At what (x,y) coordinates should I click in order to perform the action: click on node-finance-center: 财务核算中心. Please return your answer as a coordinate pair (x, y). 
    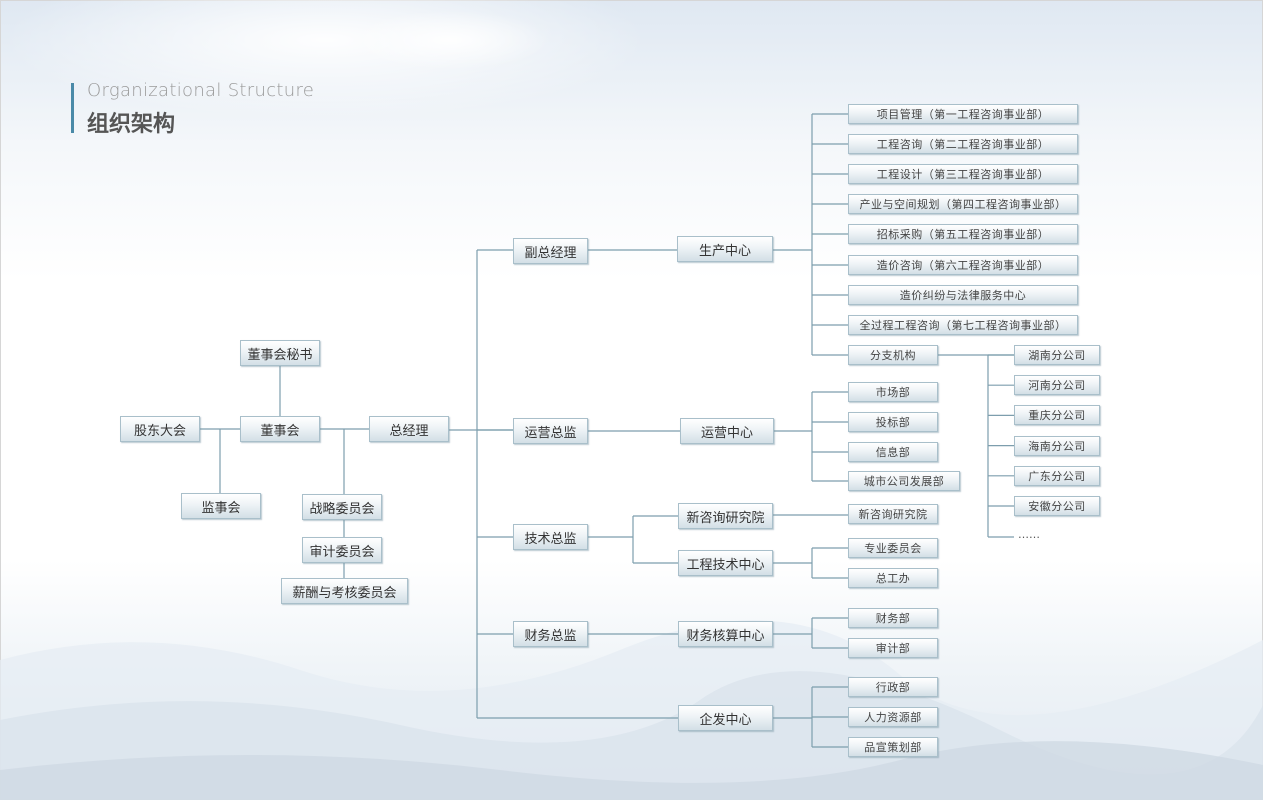
    Looking at the image, I should click on (725, 634).